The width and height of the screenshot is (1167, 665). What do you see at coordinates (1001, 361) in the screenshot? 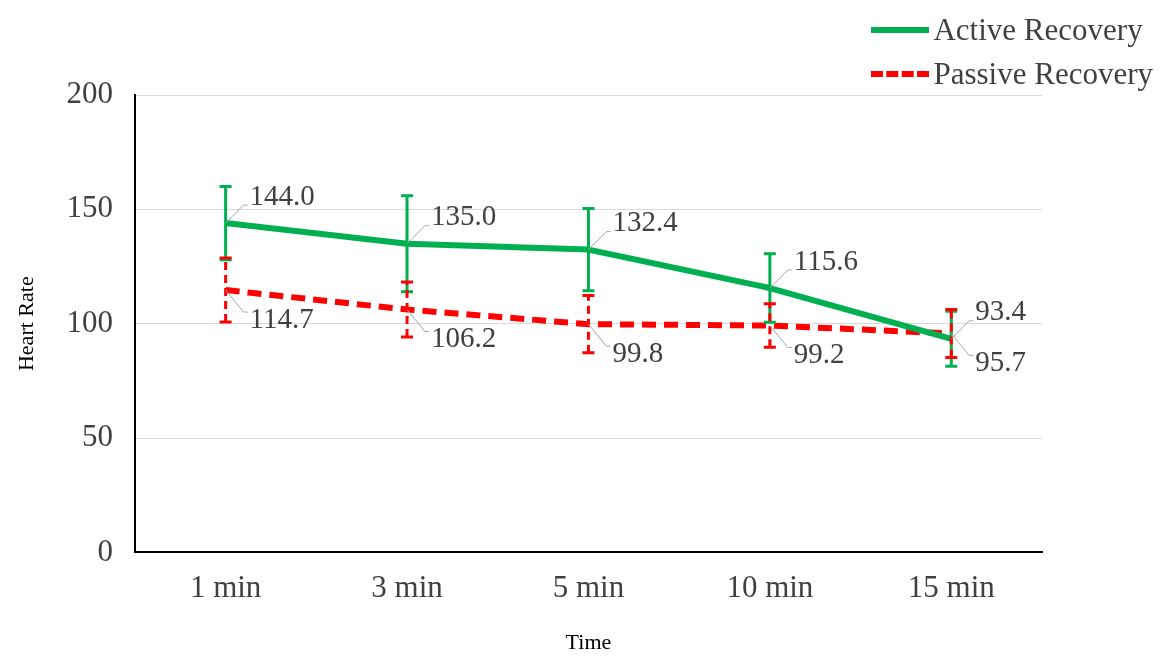
I see `data-label: 95.7` at bounding box center [1001, 361].